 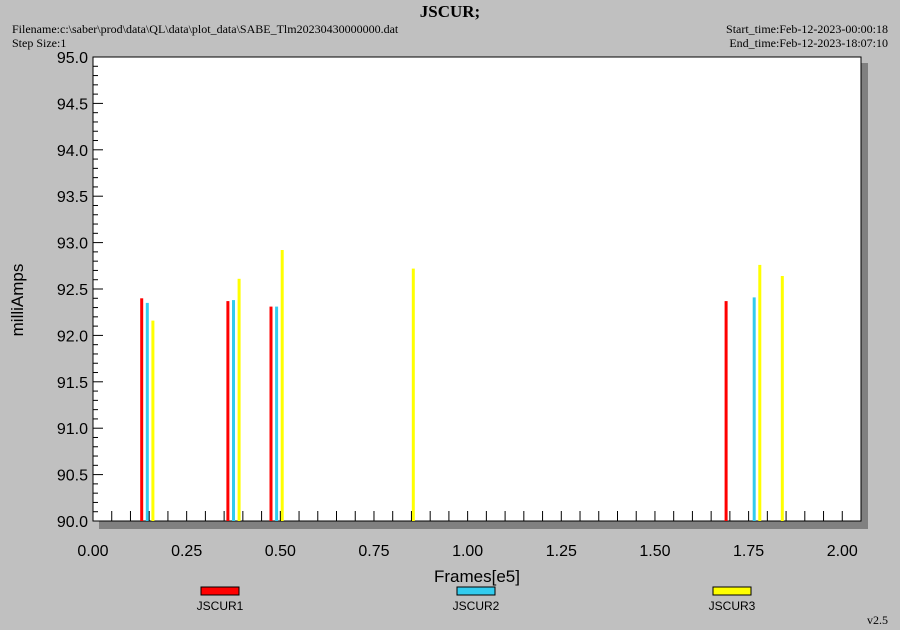 What do you see at coordinates (476, 606) in the screenshot?
I see `jscur2-legend-label: JSCUR2` at bounding box center [476, 606].